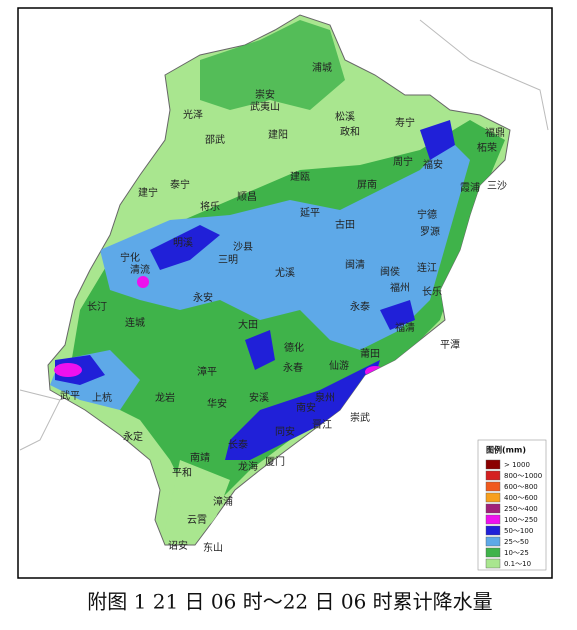 This screenshot has width=577, height=630. What do you see at coordinates (433, 164) in the screenshot?
I see `place-label: 福安` at bounding box center [433, 164].